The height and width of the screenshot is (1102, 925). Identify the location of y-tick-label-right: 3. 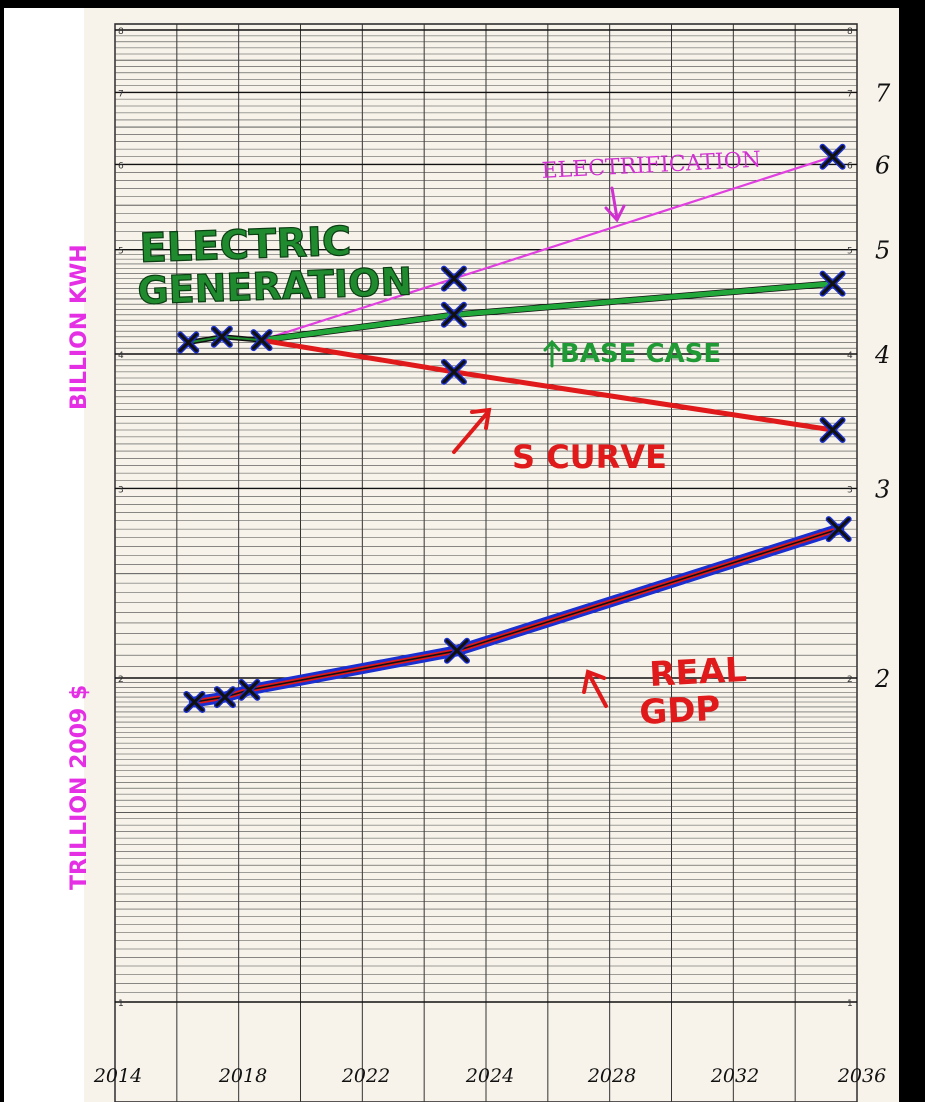
(882, 489).